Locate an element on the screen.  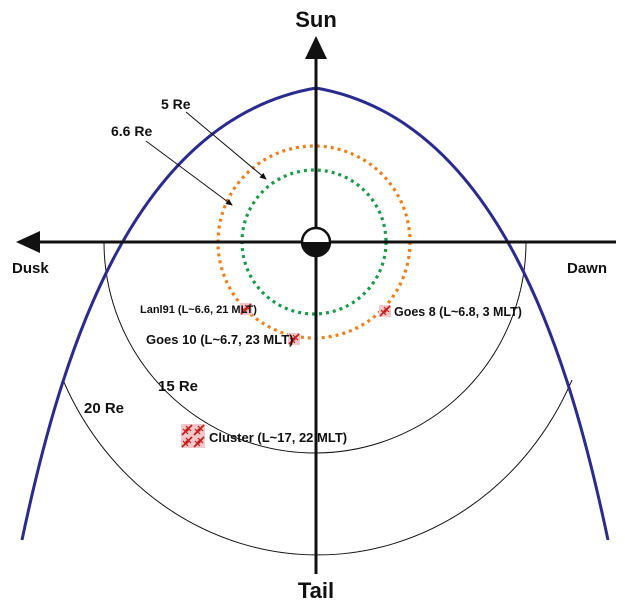
label-20re: 20 Re is located at coordinates (104, 408).